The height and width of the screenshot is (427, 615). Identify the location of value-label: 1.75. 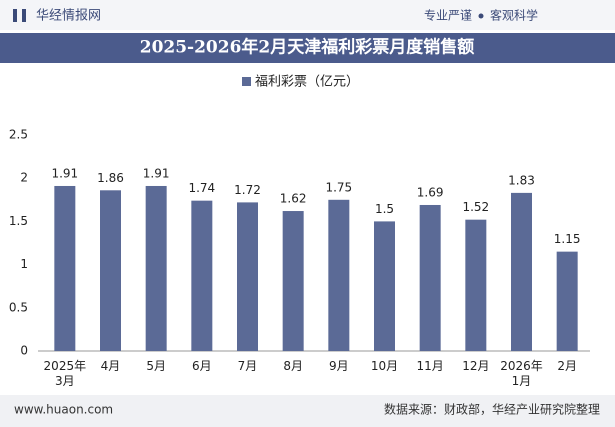
(338, 187).